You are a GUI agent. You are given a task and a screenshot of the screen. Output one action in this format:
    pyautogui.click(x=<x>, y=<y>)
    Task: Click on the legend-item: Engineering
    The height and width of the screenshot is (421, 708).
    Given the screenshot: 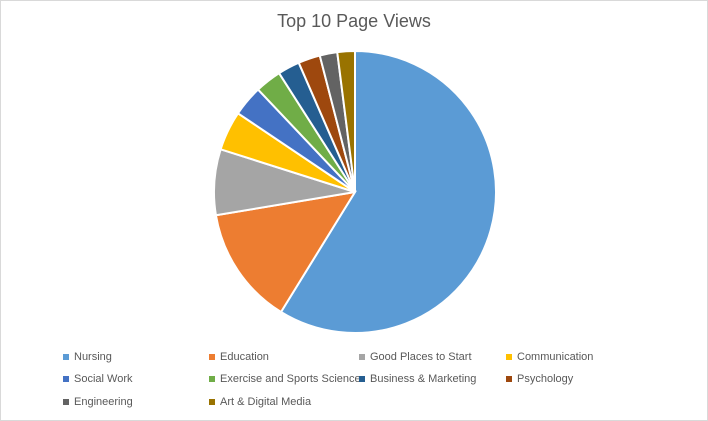 What is the action you would take?
    pyautogui.click(x=98, y=402)
    